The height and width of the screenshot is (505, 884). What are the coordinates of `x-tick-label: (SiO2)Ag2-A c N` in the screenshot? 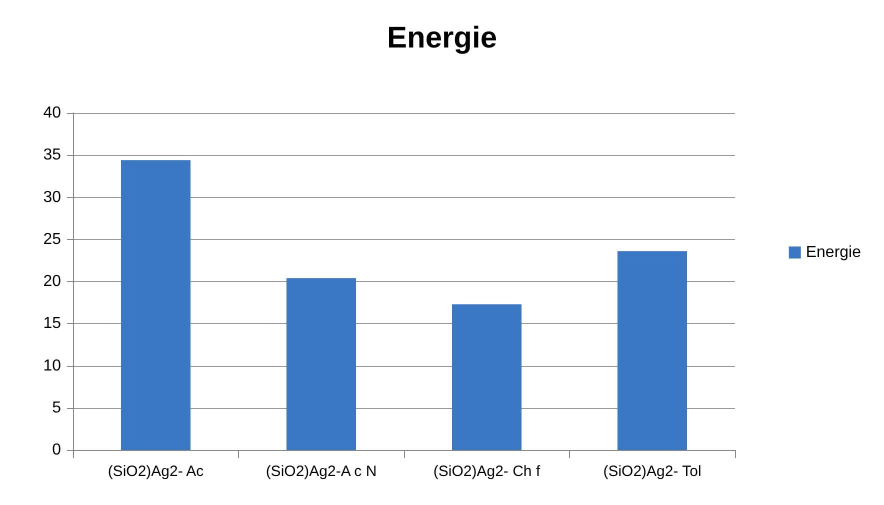 It's located at (321, 471).